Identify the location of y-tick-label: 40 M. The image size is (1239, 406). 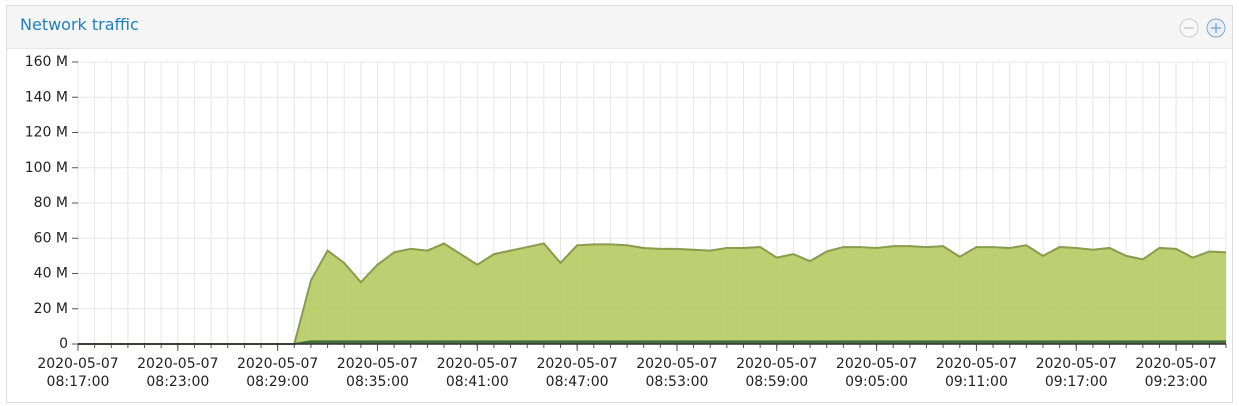
(51, 274).